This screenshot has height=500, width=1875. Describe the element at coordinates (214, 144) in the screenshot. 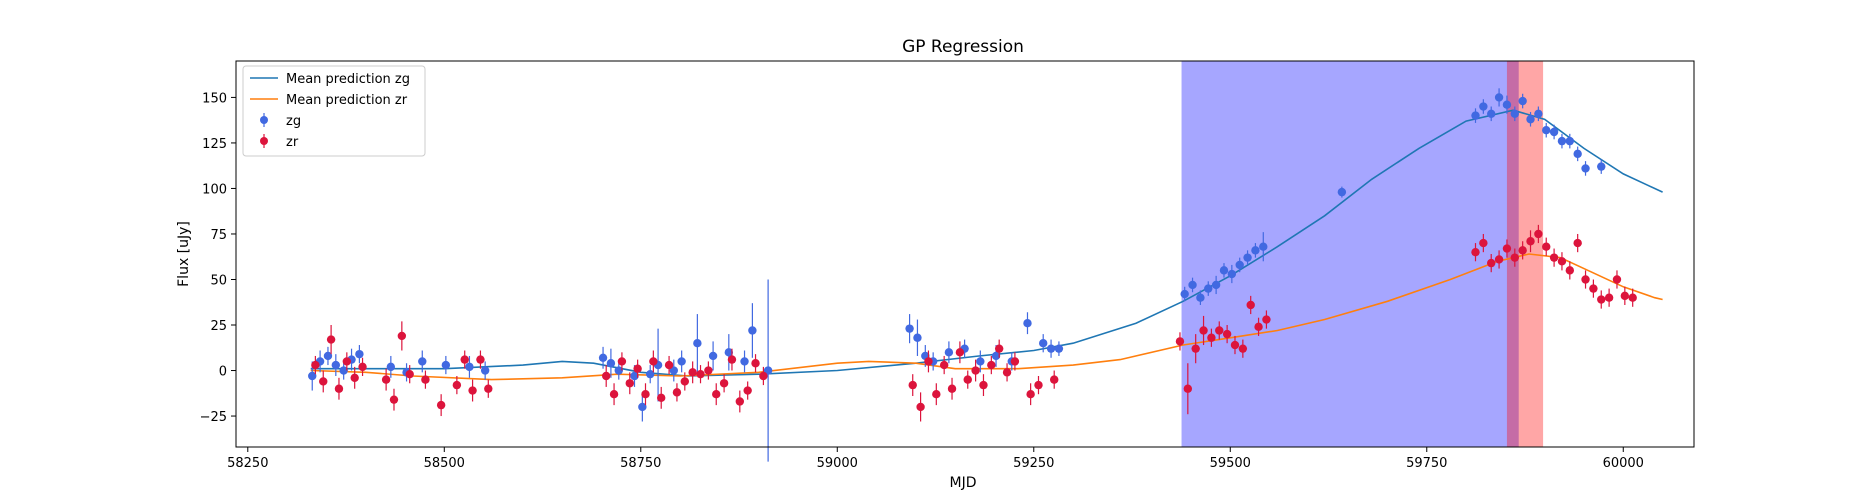

I see `y-tick-label: 125` at that location.